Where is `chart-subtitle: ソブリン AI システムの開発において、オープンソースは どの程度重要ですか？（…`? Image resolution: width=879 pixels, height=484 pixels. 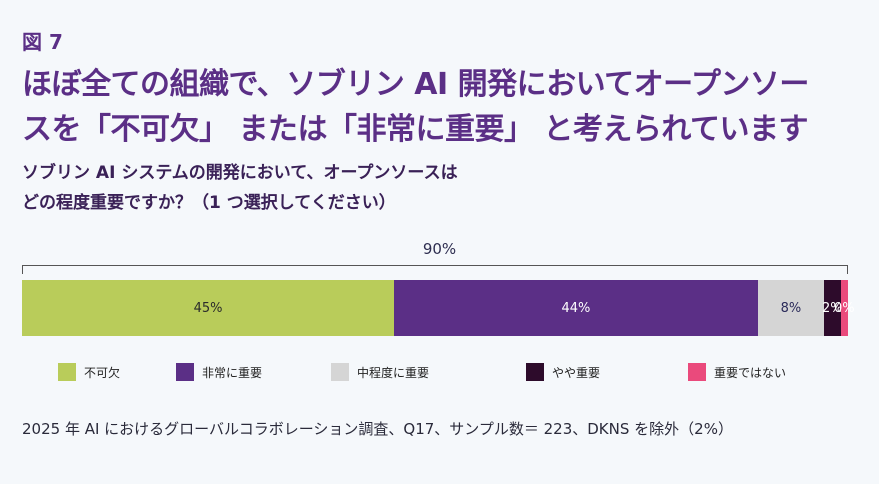 chart-subtitle: ソブリン AI システムの開発において、オープンソースは どの程度重要ですか？（… is located at coordinates (372, 188).